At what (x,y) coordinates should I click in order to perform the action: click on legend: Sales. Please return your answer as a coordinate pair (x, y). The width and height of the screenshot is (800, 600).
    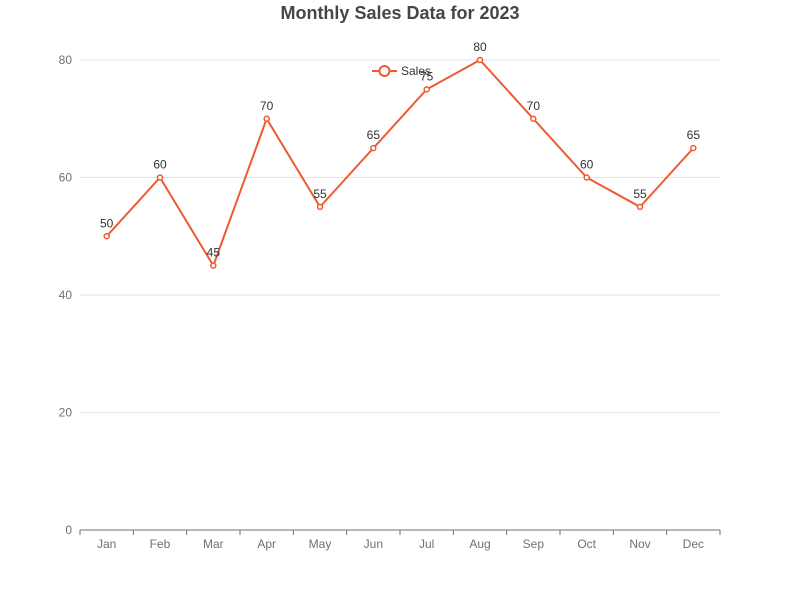
    Looking at the image, I should click on (401, 71).